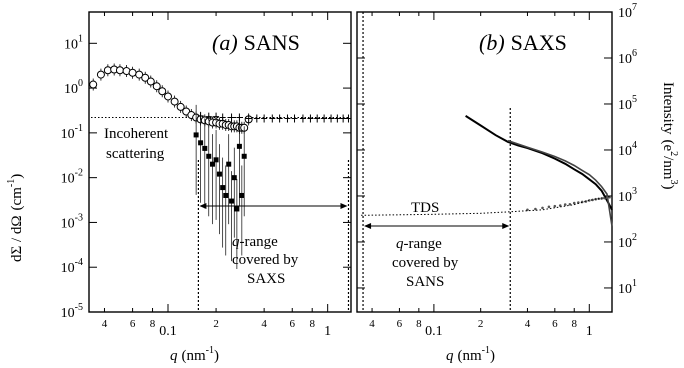 This screenshot has height=368, width=684. I want to click on sans-qrange-line1: q-range, so click(419, 244).